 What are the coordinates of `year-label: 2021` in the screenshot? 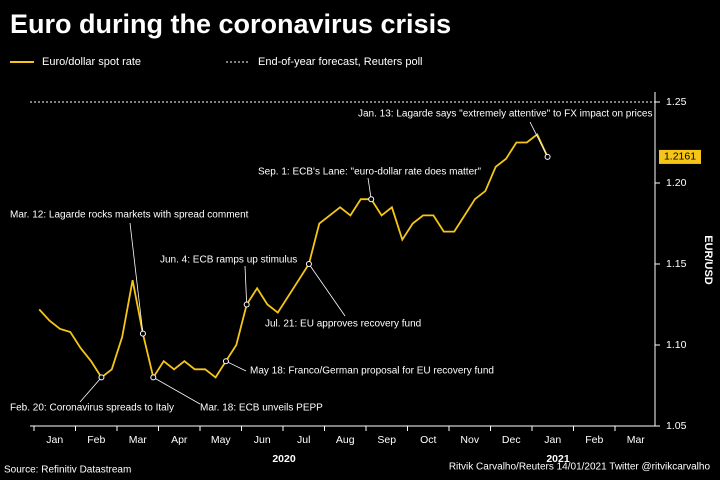 It's located at (558, 459).